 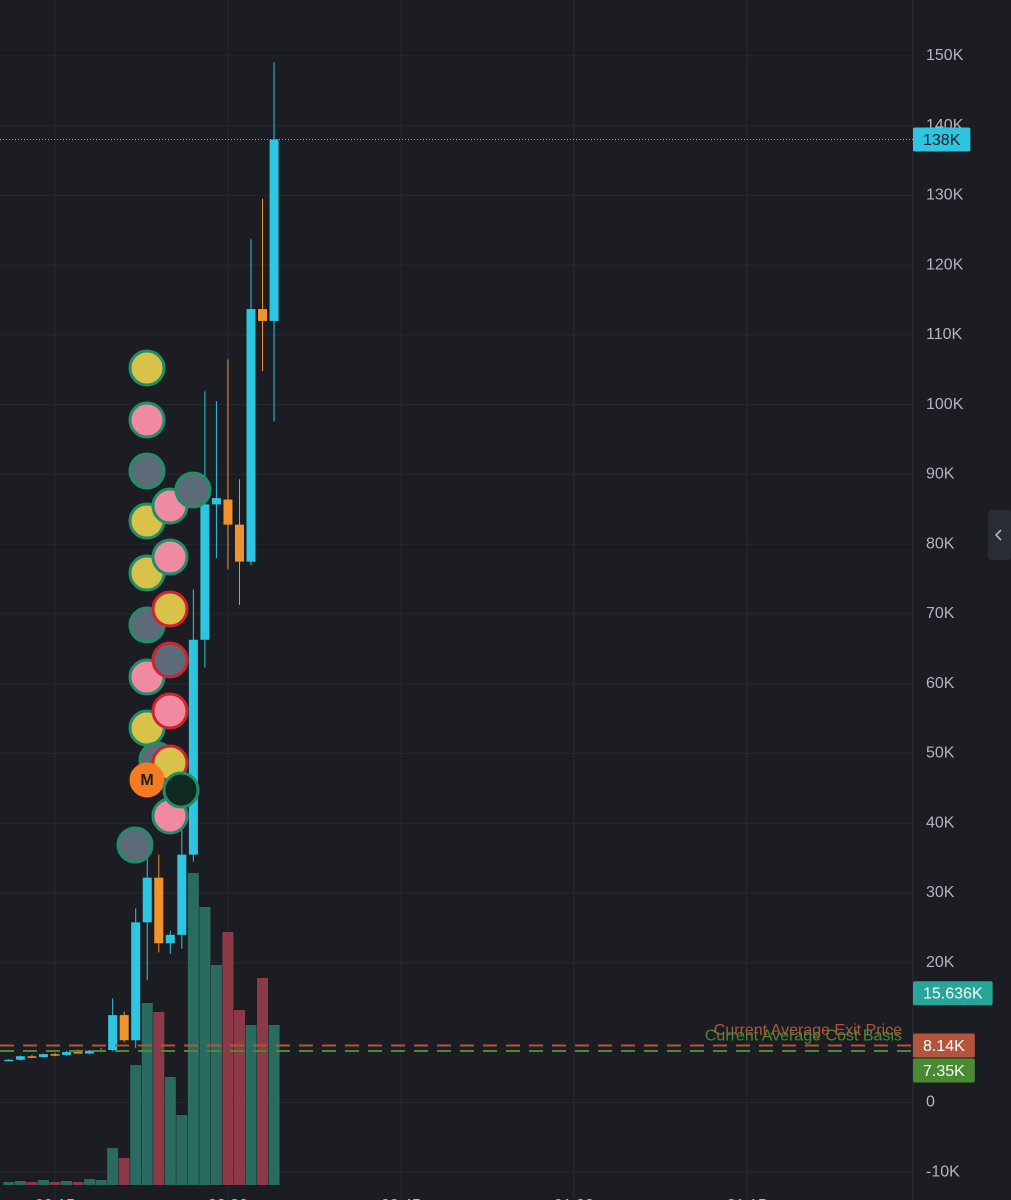 What do you see at coordinates (940, 892) in the screenshot?
I see `y-tick-label: 30K` at bounding box center [940, 892].